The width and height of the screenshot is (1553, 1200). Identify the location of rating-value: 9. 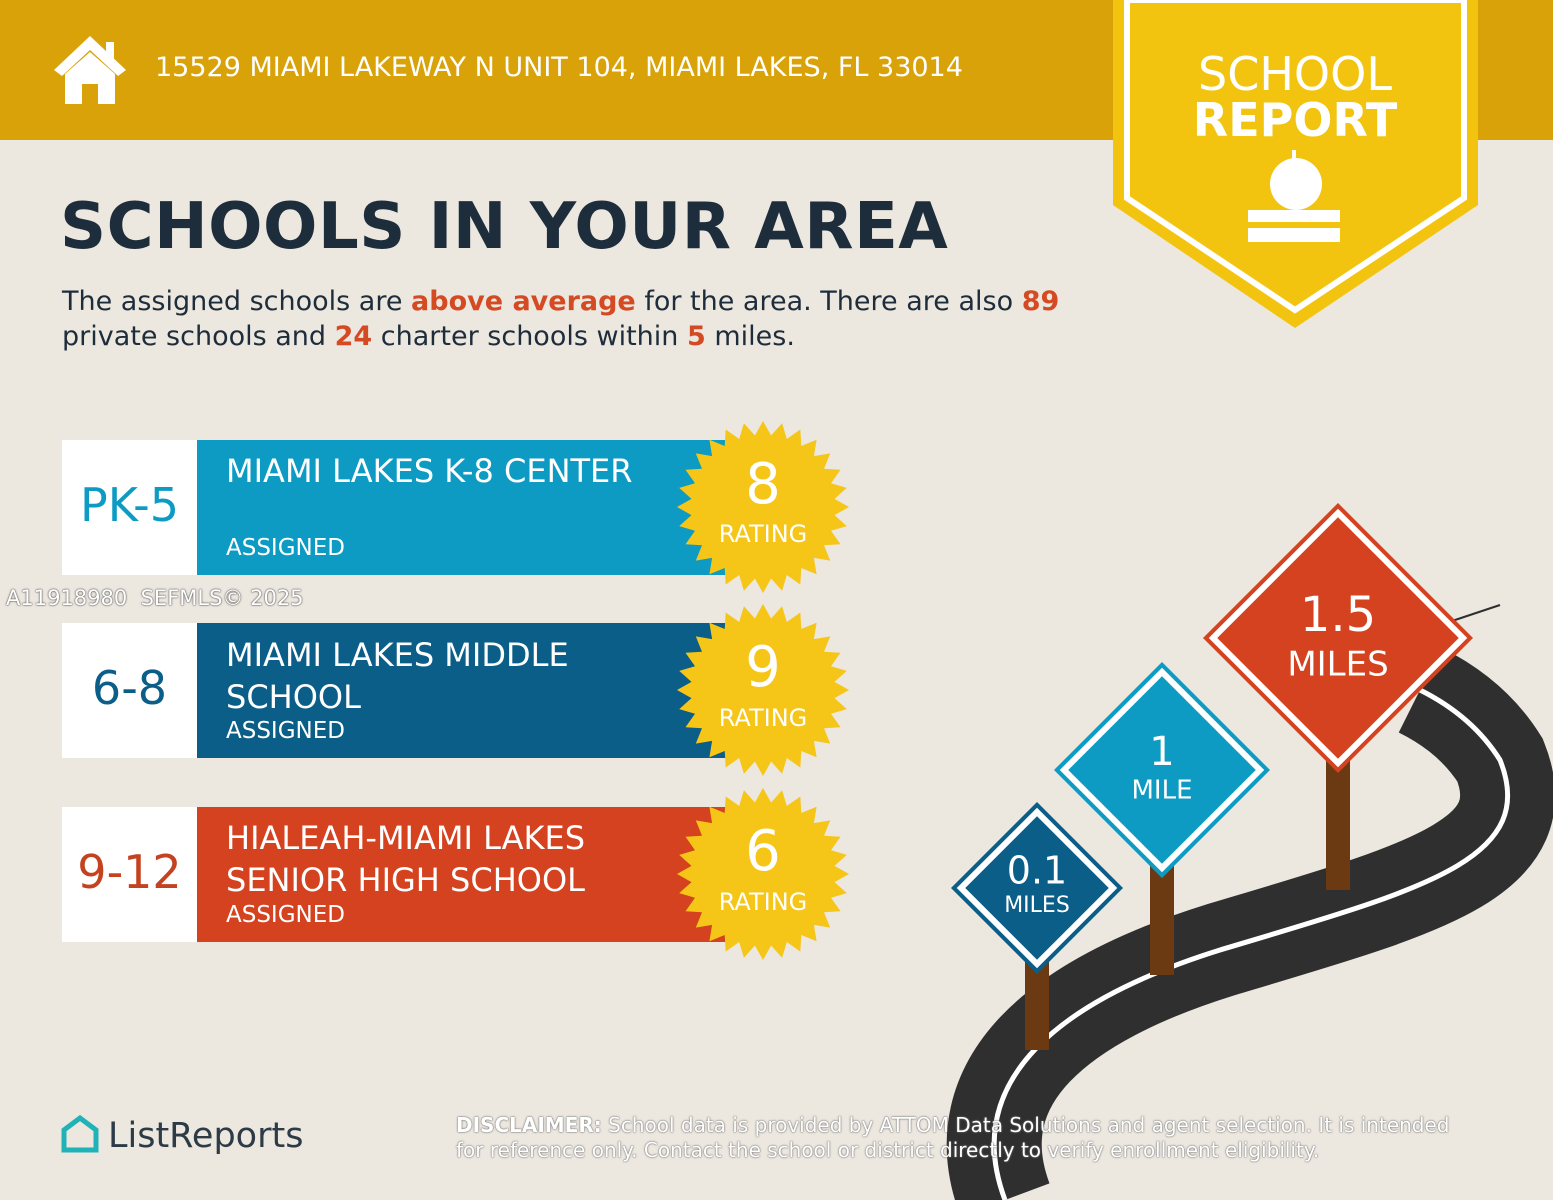
(763, 667).